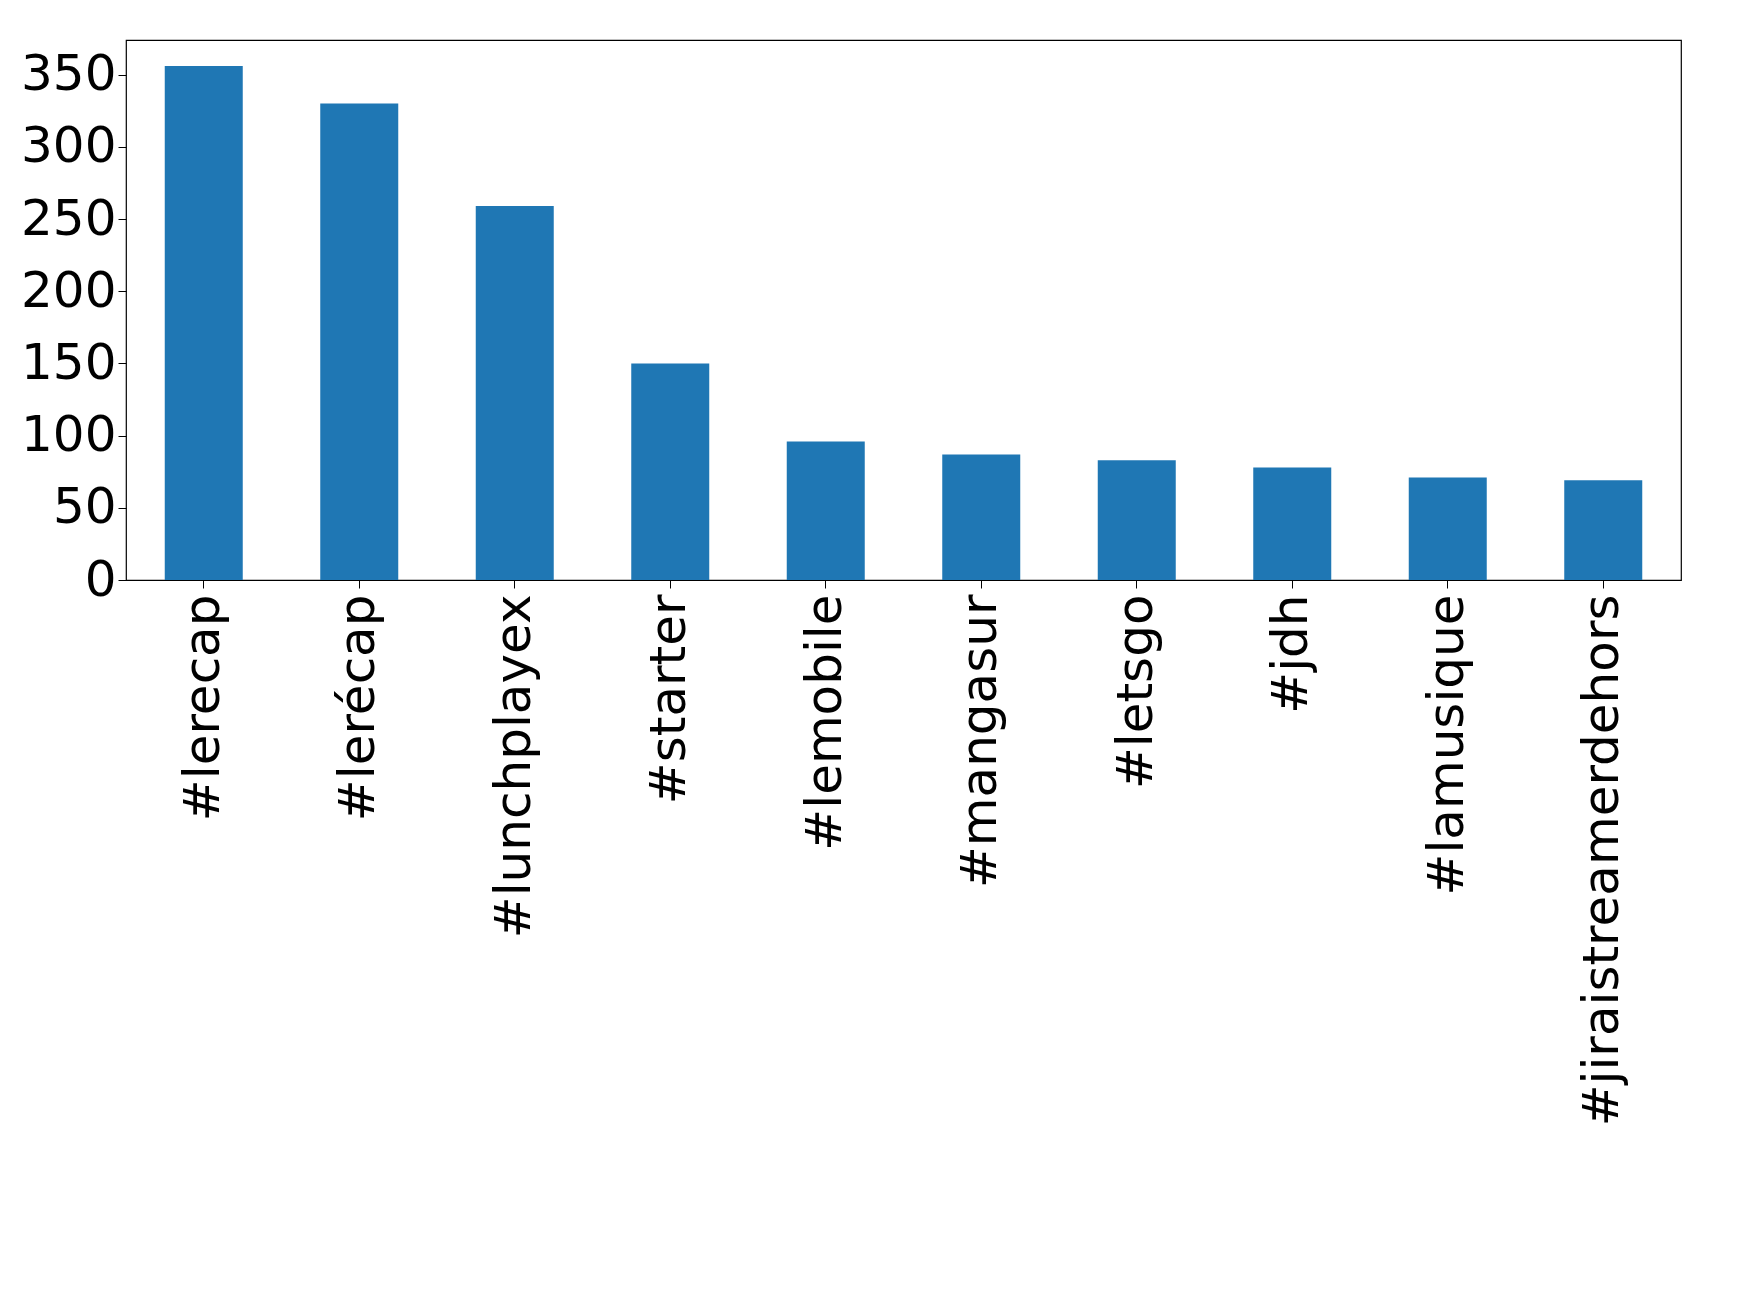  I want to click on x-tick-label: #jdh, so click(1290, 654).